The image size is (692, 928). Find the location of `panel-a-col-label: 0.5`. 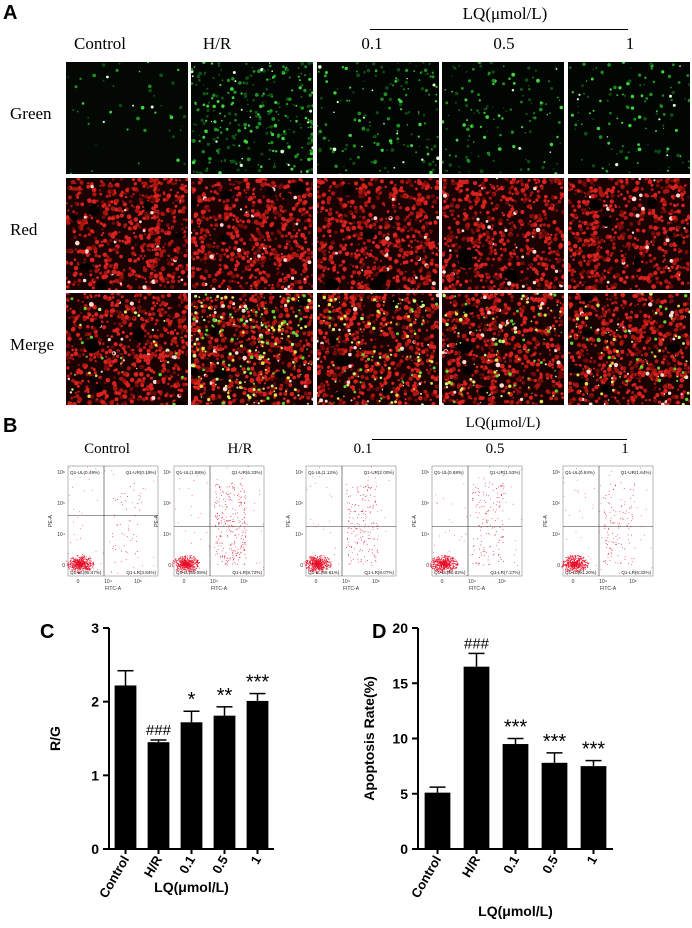

panel-a-col-label: 0.5 is located at coordinates (504, 43).